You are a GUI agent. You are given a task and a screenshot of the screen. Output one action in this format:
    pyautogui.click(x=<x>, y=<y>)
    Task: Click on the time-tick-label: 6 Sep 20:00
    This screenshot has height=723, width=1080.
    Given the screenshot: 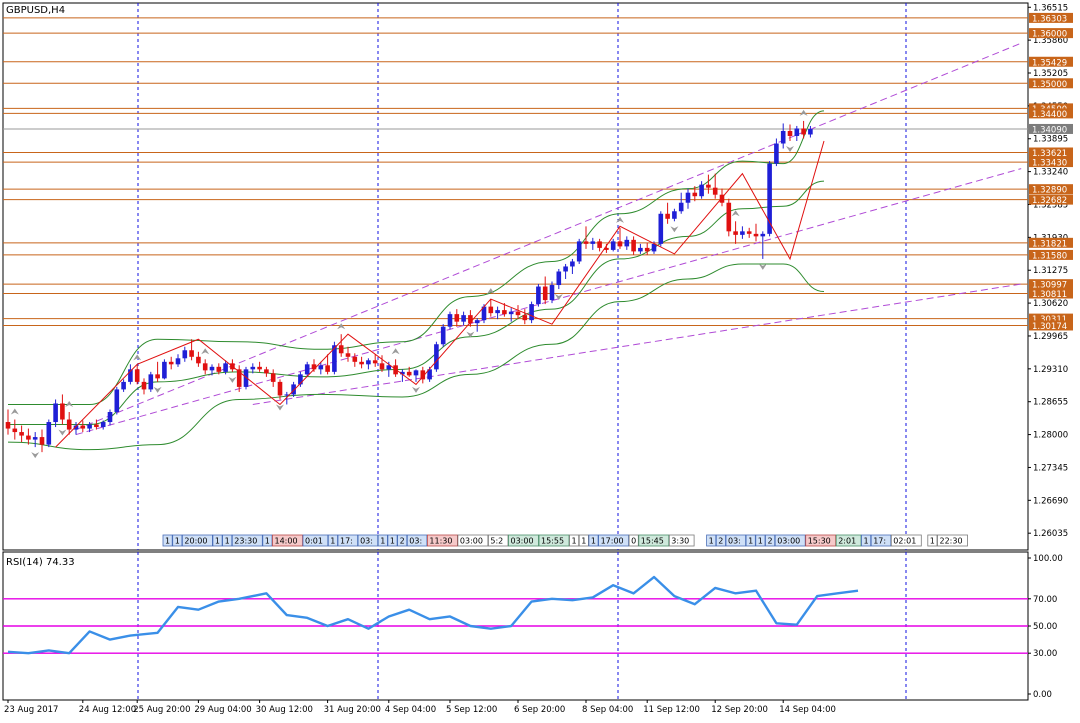 What is the action you would take?
    pyautogui.click(x=539, y=710)
    